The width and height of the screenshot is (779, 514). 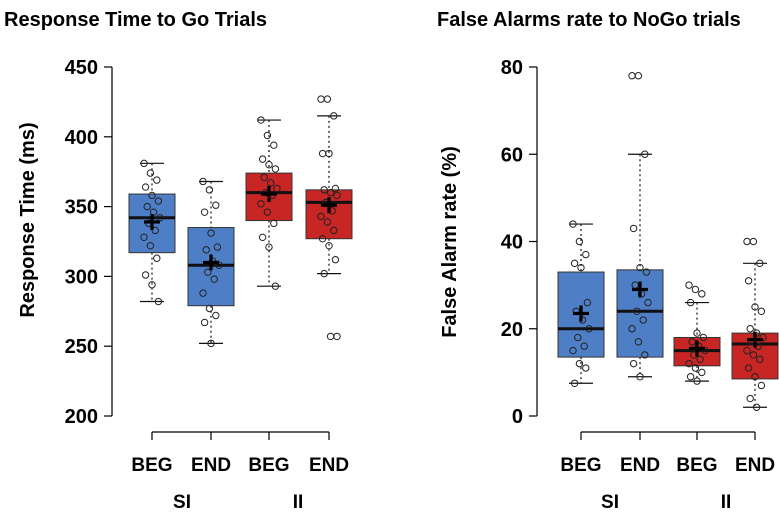 I want to click on false-alarm-title: False Alarms rate to NoGo trials, so click(x=589, y=20).